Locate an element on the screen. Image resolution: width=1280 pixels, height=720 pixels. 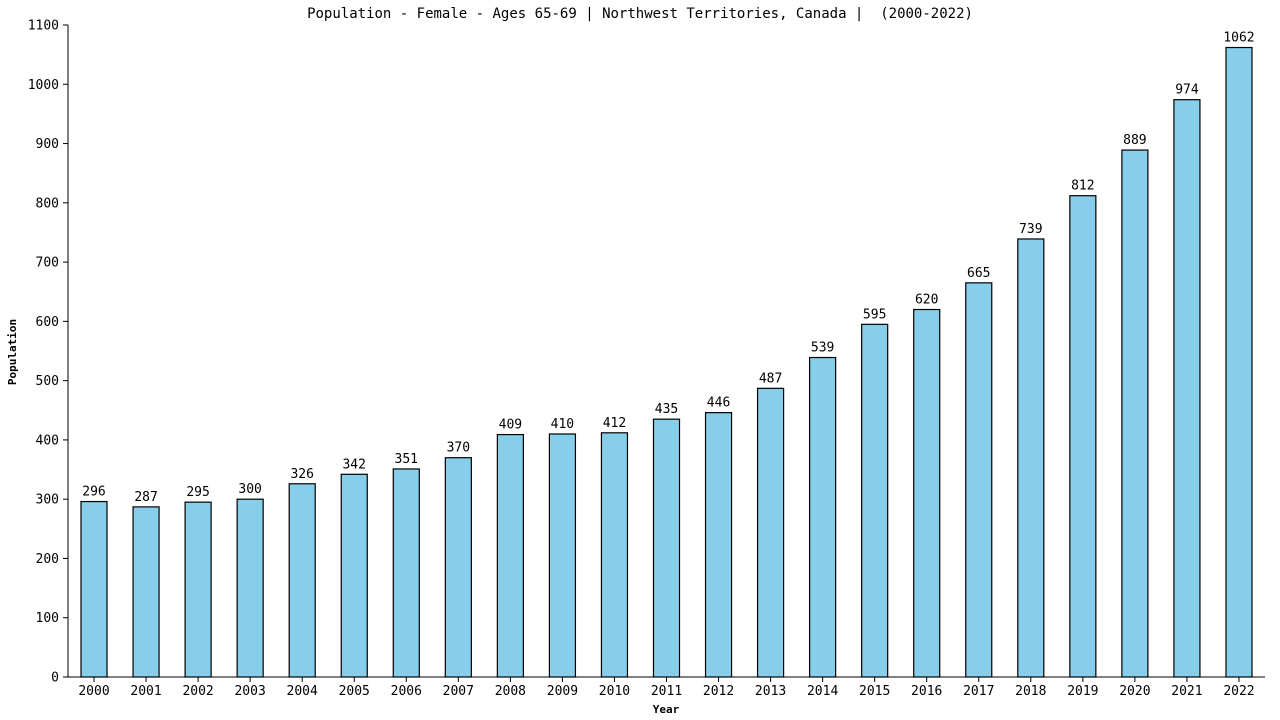
x-tick-label: 2020 is located at coordinates (1134, 691).